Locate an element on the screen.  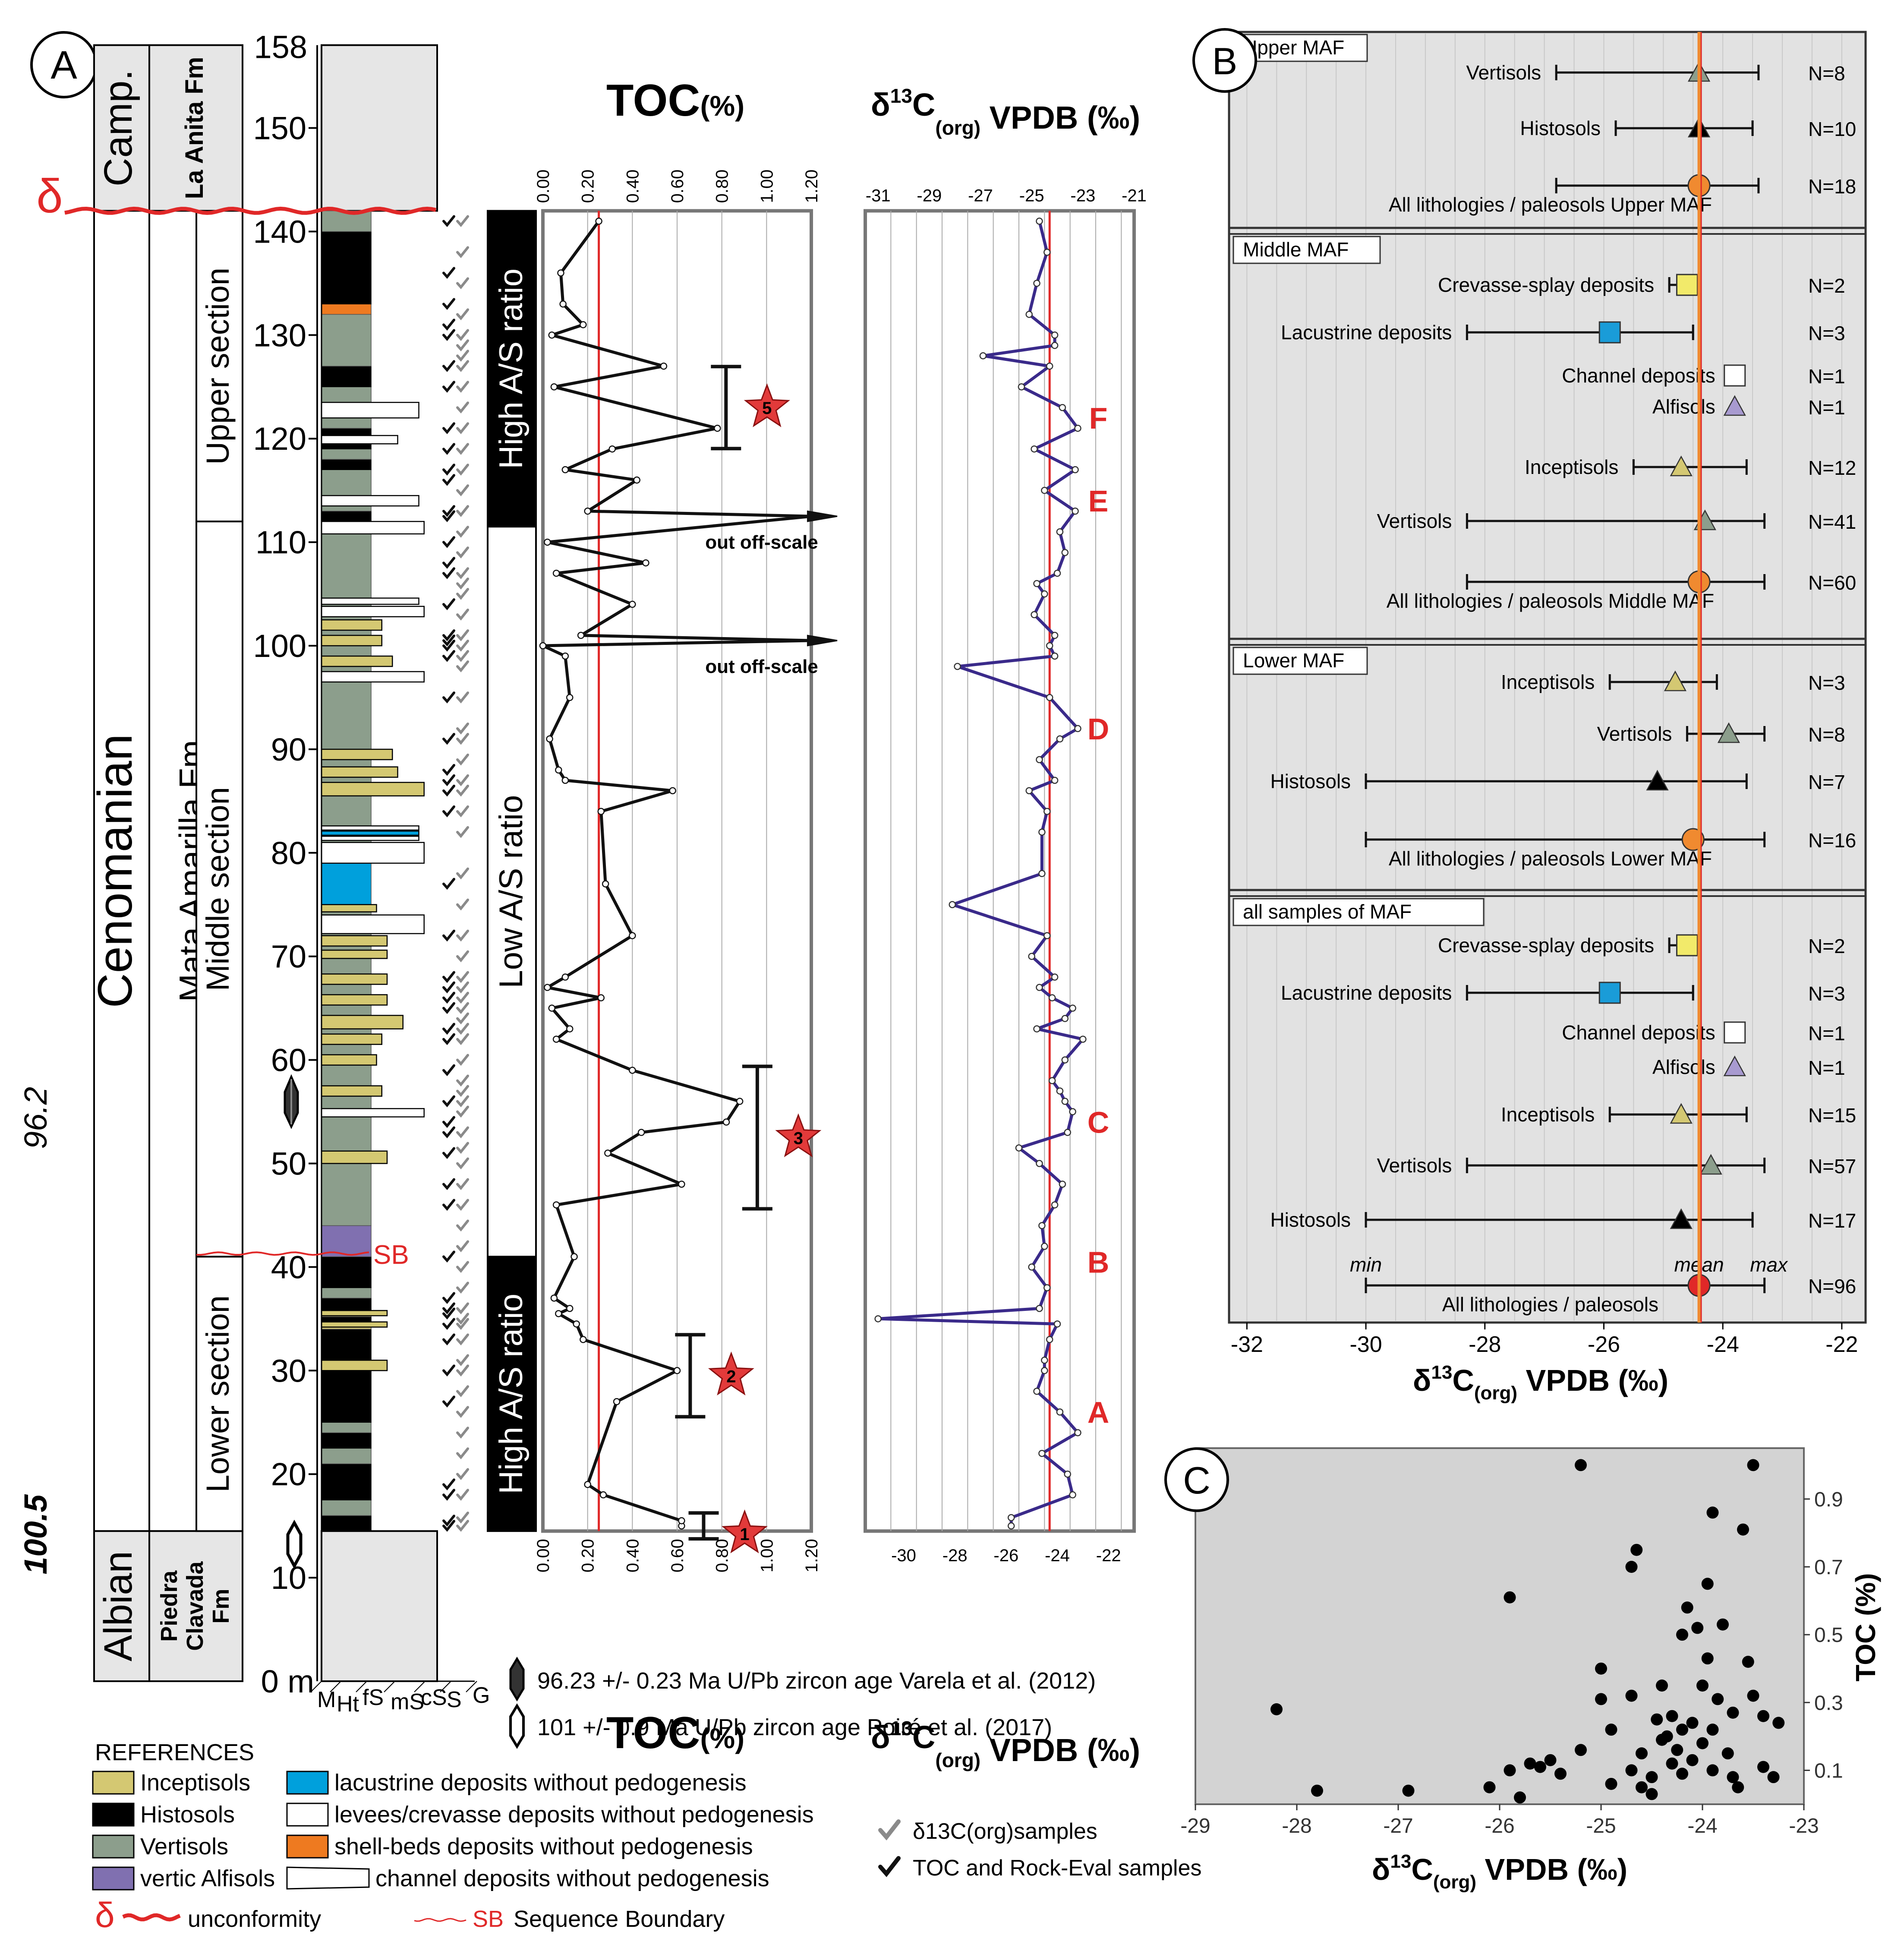
panel-b-n-label: N=18 is located at coordinates (1832, 186).